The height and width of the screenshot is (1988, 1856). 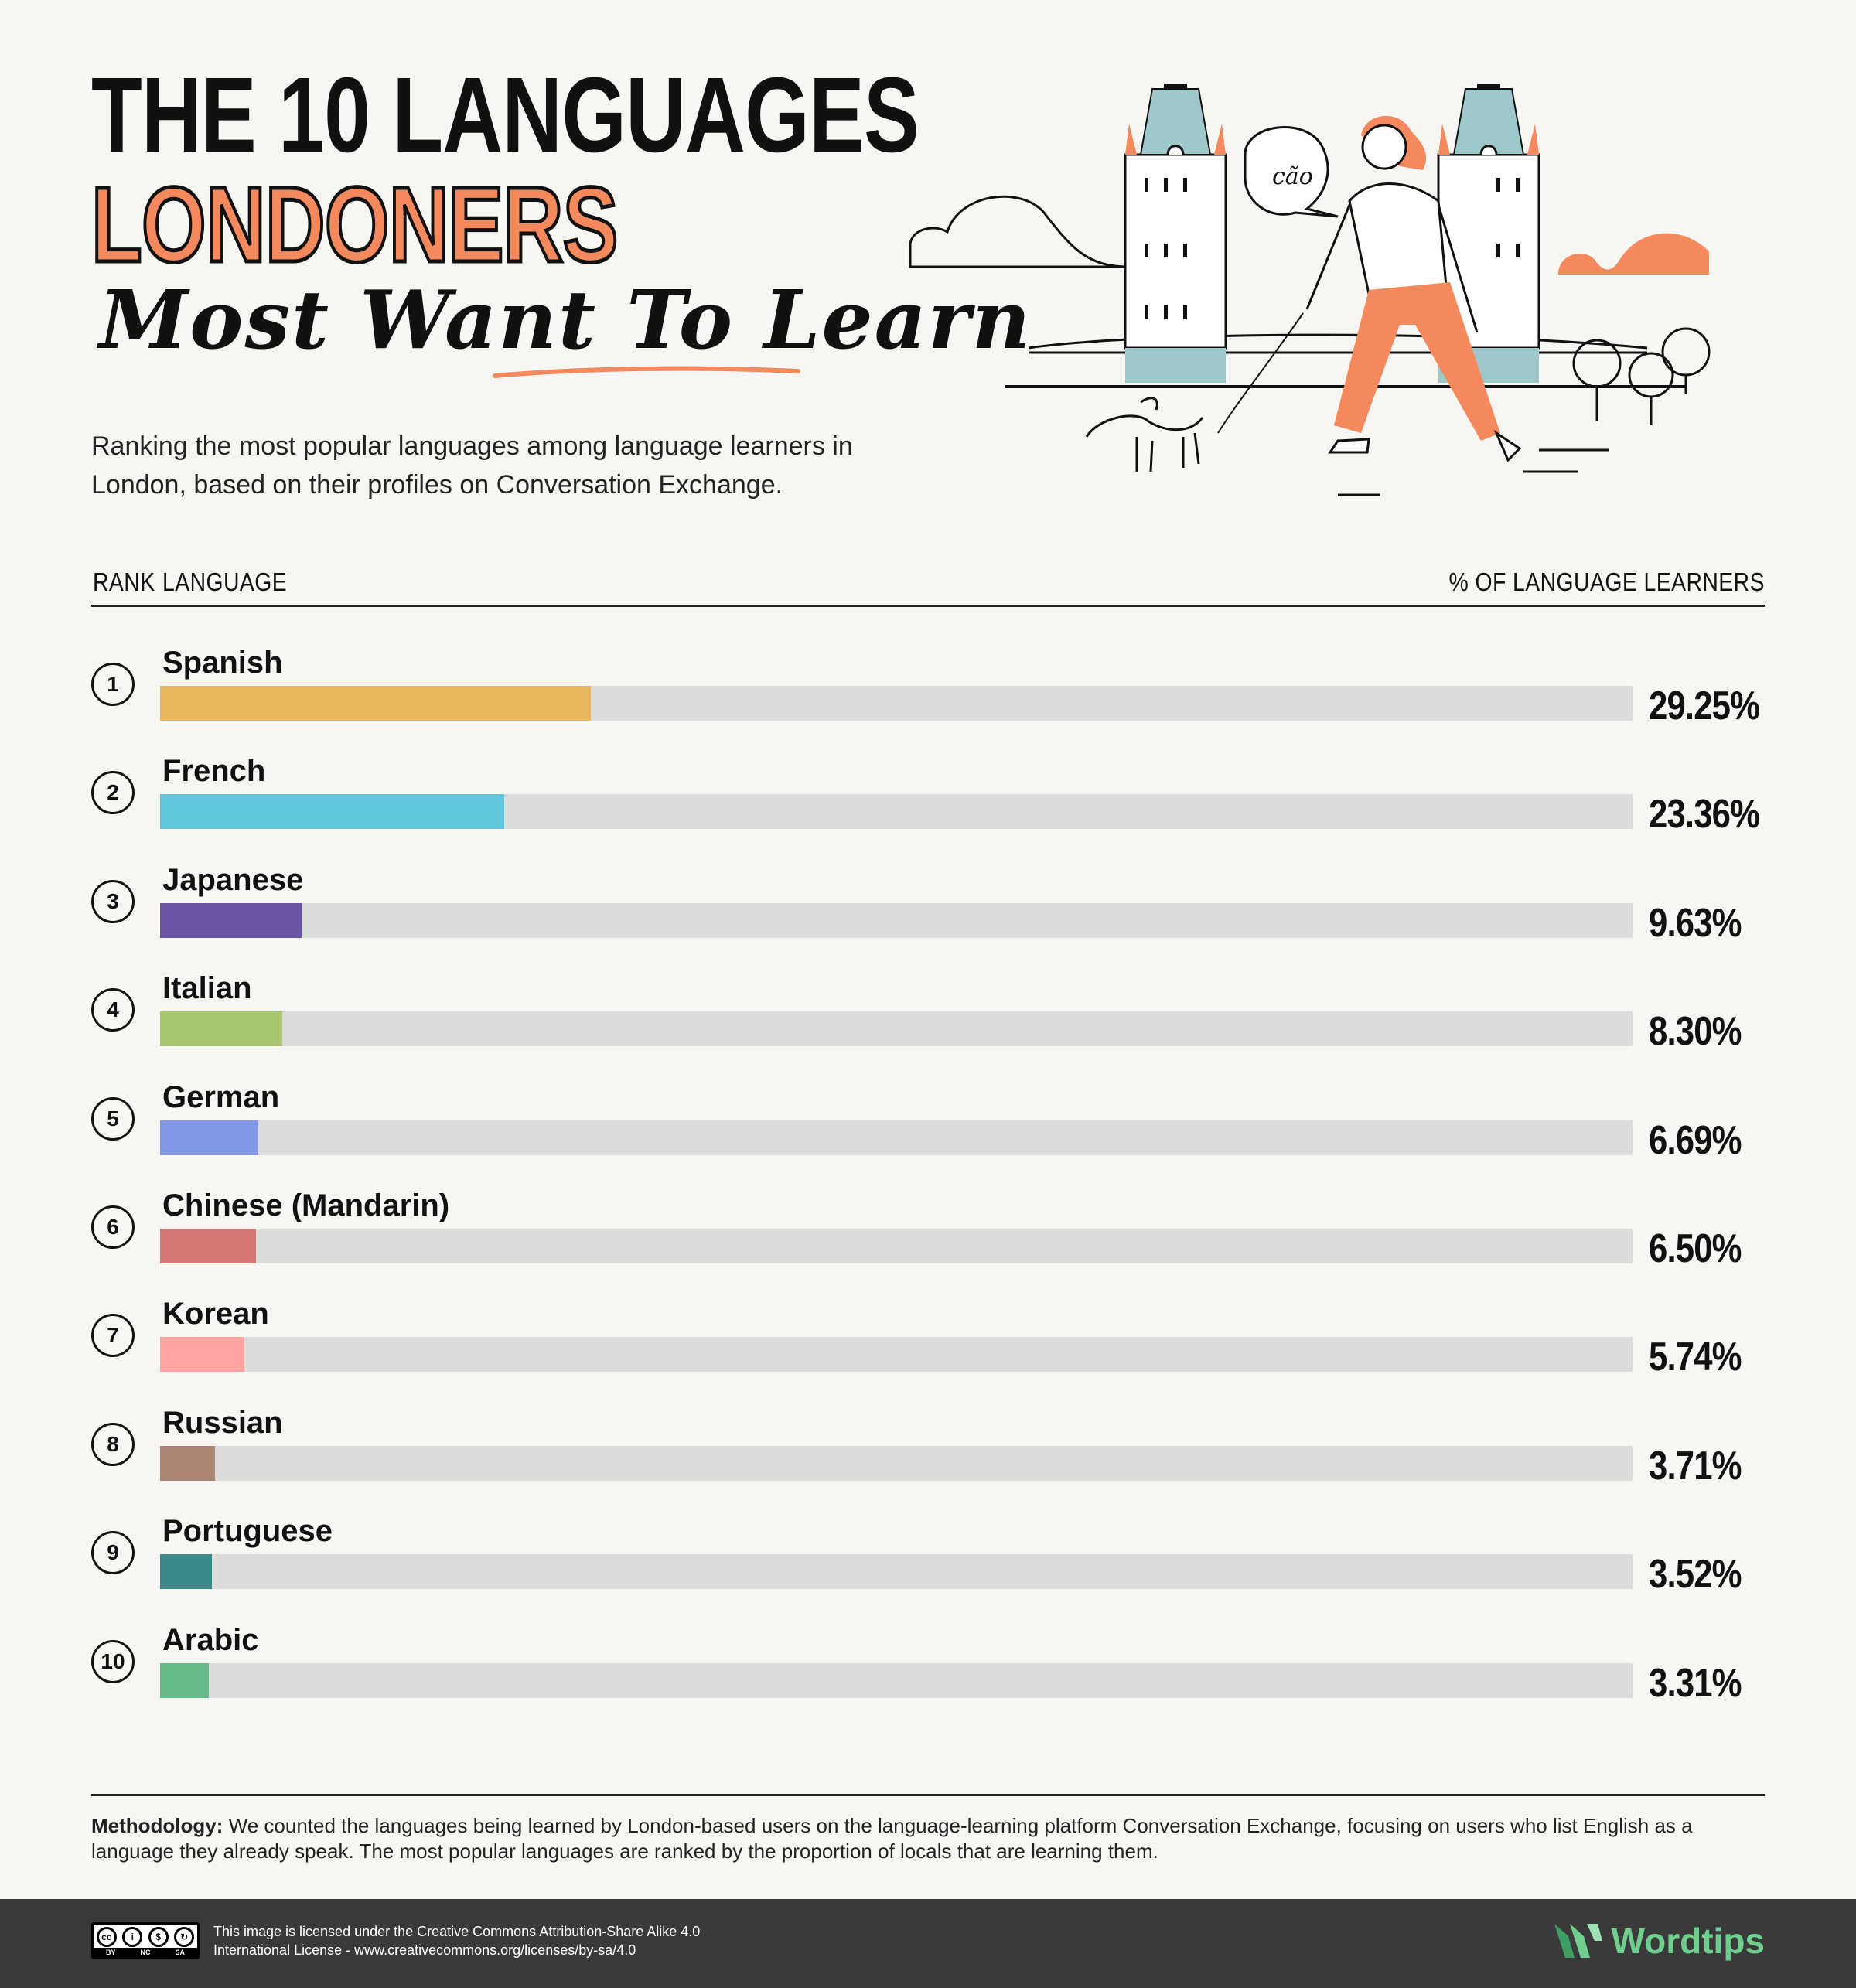 What do you see at coordinates (113, 1010) in the screenshot?
I see `rank-badge: 4` at bounding box center [113, 1010].